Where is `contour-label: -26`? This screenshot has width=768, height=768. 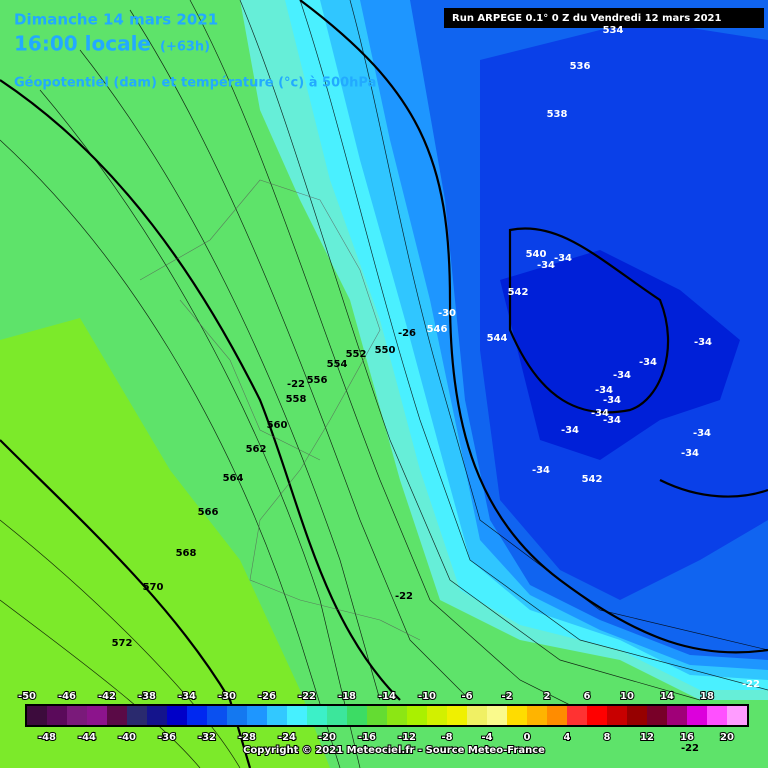
contour-label: -26 is located at coordinates (407, 333).